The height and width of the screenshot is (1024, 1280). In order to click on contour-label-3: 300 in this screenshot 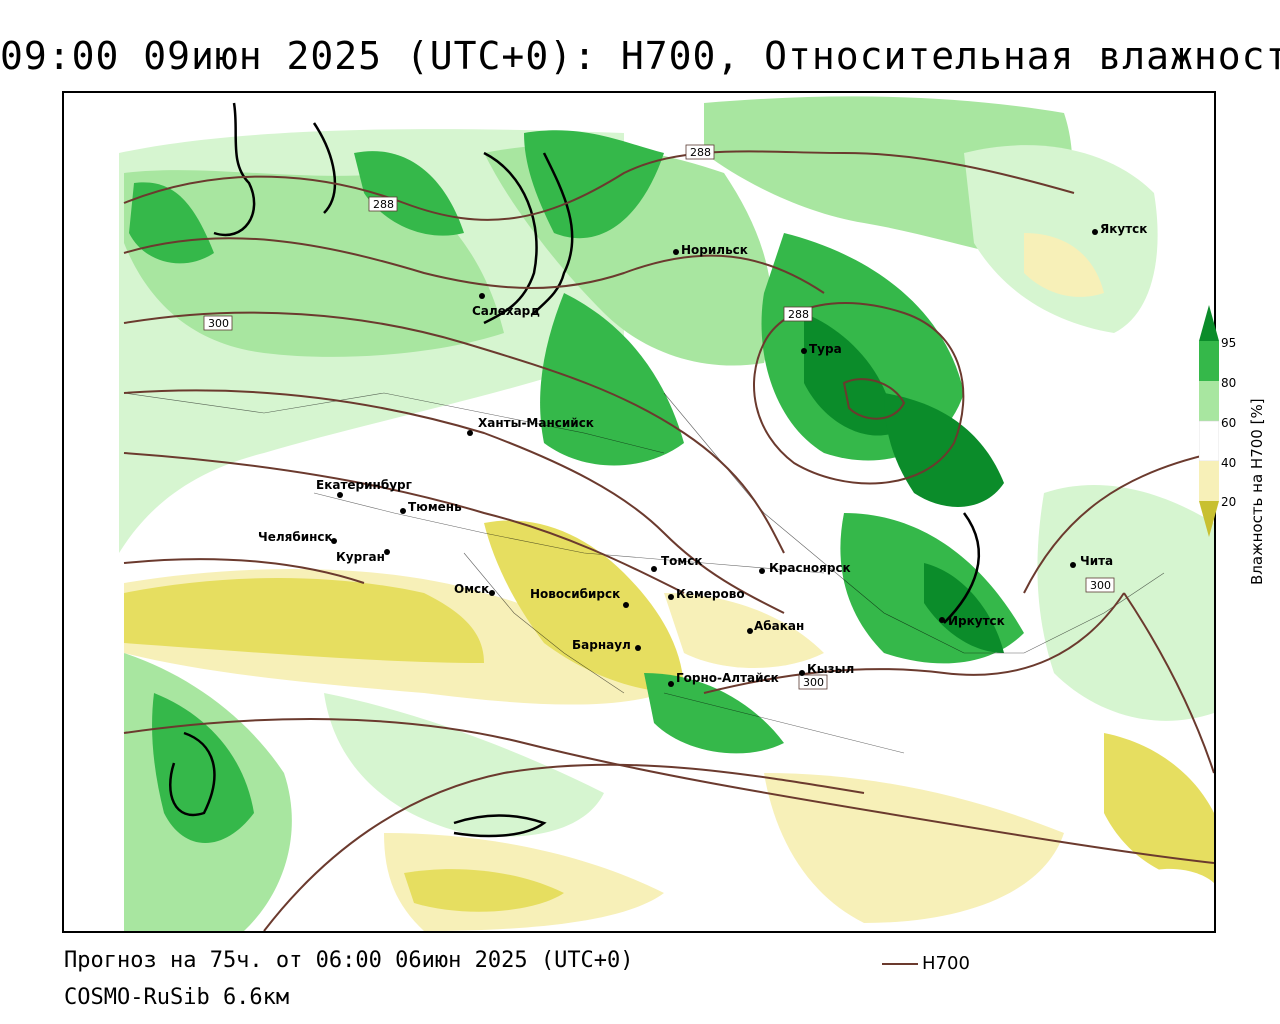, I will do `click(218, 323)`.